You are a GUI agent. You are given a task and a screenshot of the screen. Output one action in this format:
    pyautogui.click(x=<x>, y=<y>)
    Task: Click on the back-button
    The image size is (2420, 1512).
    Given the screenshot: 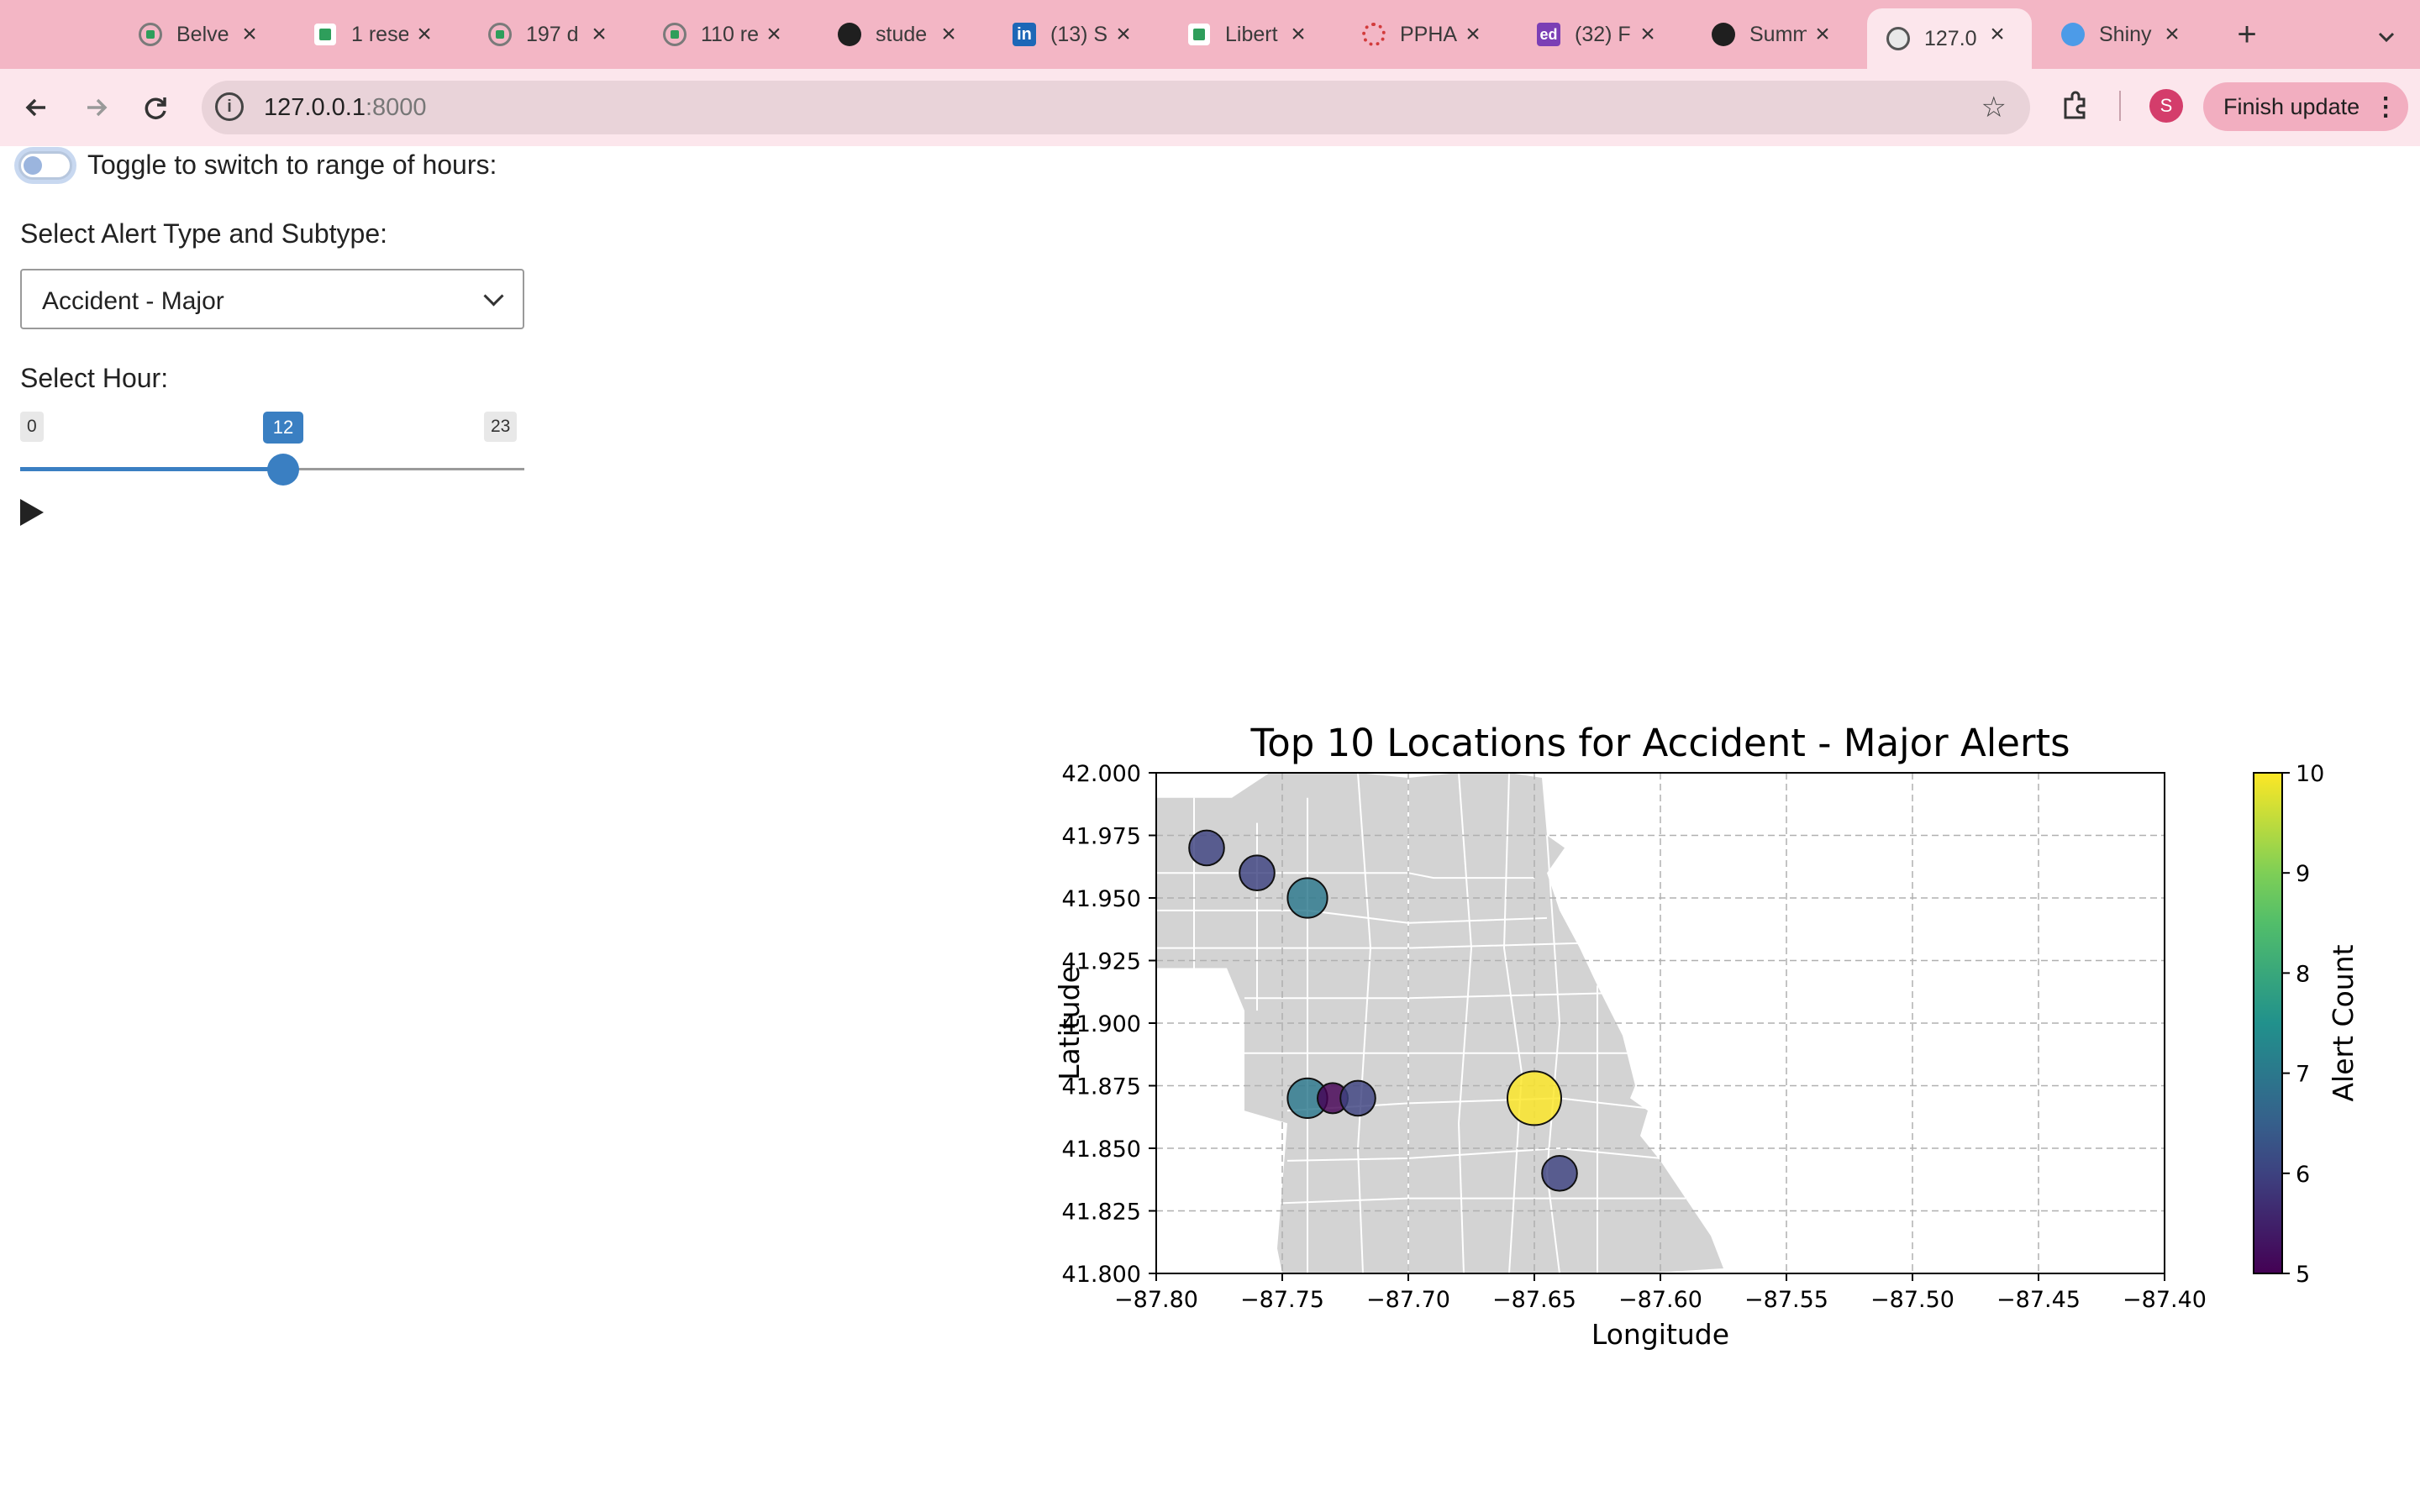 What is the action you would take?
    pyautogui.click(x=37, y=107)
    